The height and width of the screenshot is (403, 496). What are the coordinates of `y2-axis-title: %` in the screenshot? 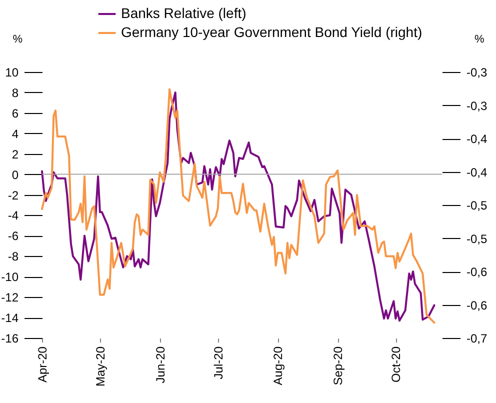 It's located at (479, 40).